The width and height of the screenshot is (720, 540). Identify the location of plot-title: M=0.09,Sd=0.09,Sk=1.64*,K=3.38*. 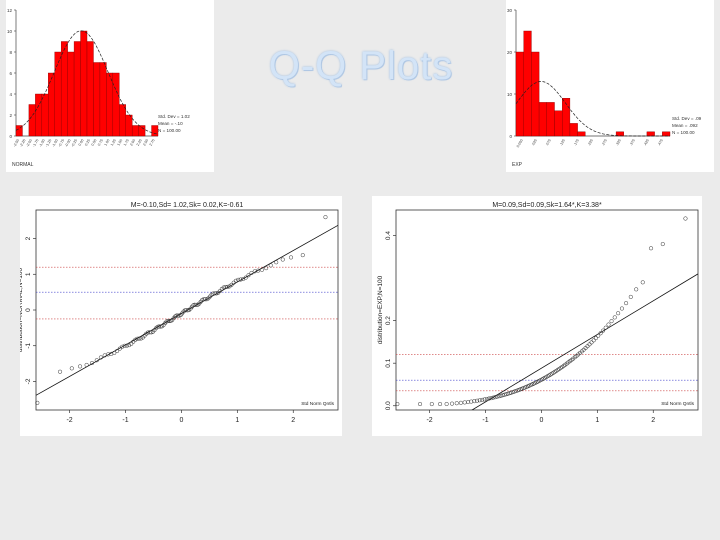
(547, 205).